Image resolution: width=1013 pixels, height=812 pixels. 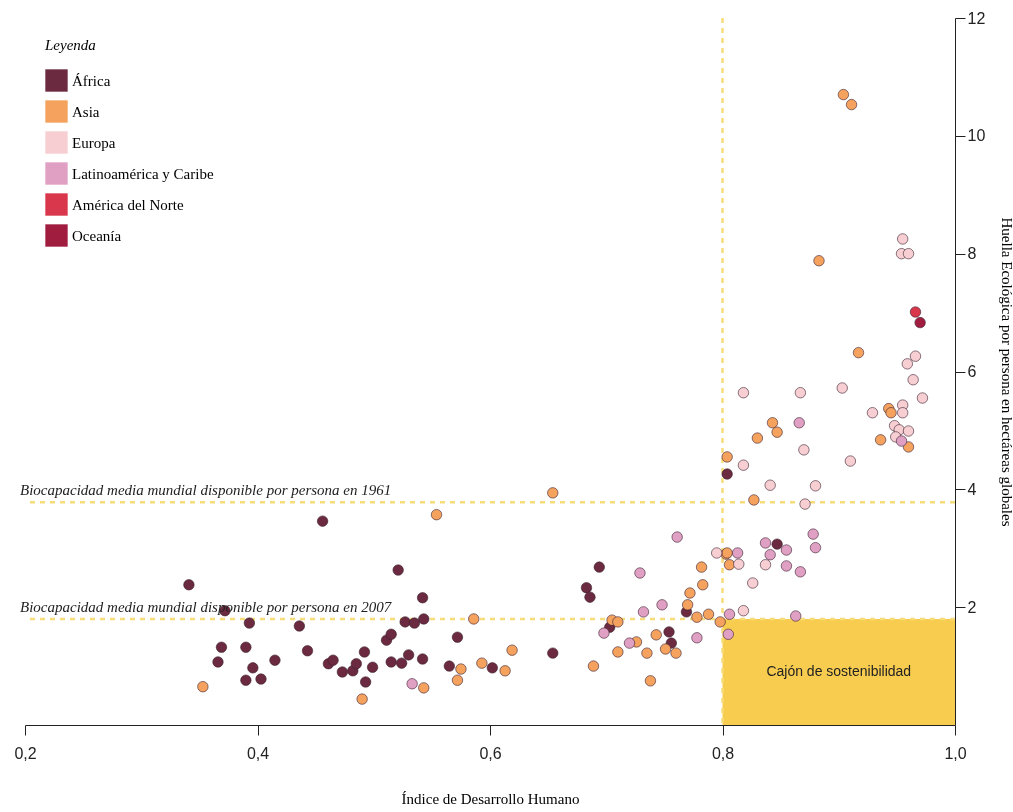 What do you see at coordinates (1006, 372) in the screenshot?
I see `y-axis-title: Huella Ecológica por persona en hectáreas globales` at bounding box center [1006, 372].